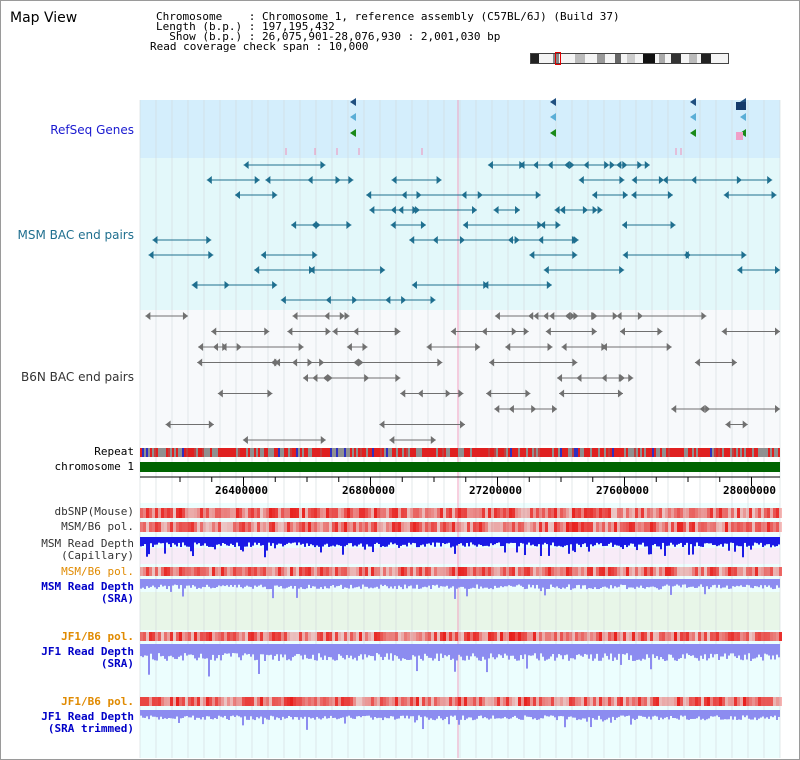 The height and width of the screenshot is (760, 800). What do you see at coordinates (92, 130) in the screenshot?
I see `track-label-refseq: RefSeq Genes` at bounding box center [92, 130].